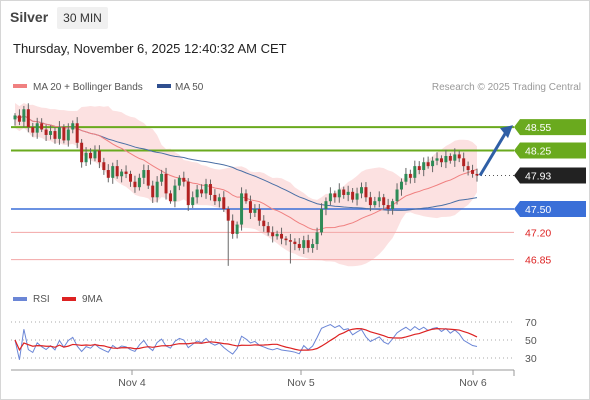  Describe the element at coordinates (189, 87) in the screenshot. I see `legend-ma50-label: MA 50` at that location.